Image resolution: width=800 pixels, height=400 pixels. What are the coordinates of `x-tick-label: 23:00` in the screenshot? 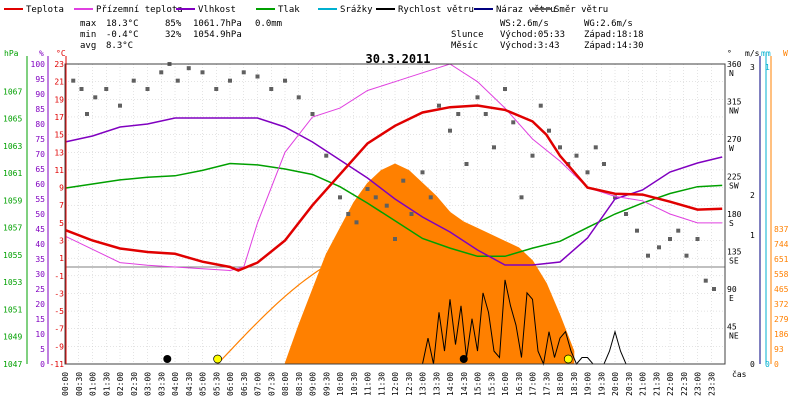 It's located at (698, 384).